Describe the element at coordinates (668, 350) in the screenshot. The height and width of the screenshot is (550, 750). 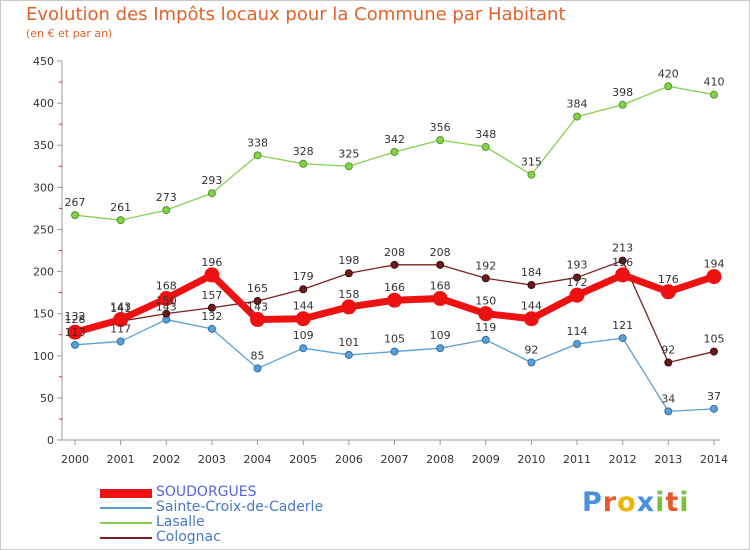
I see `data-label-colognac: 92` at that location.